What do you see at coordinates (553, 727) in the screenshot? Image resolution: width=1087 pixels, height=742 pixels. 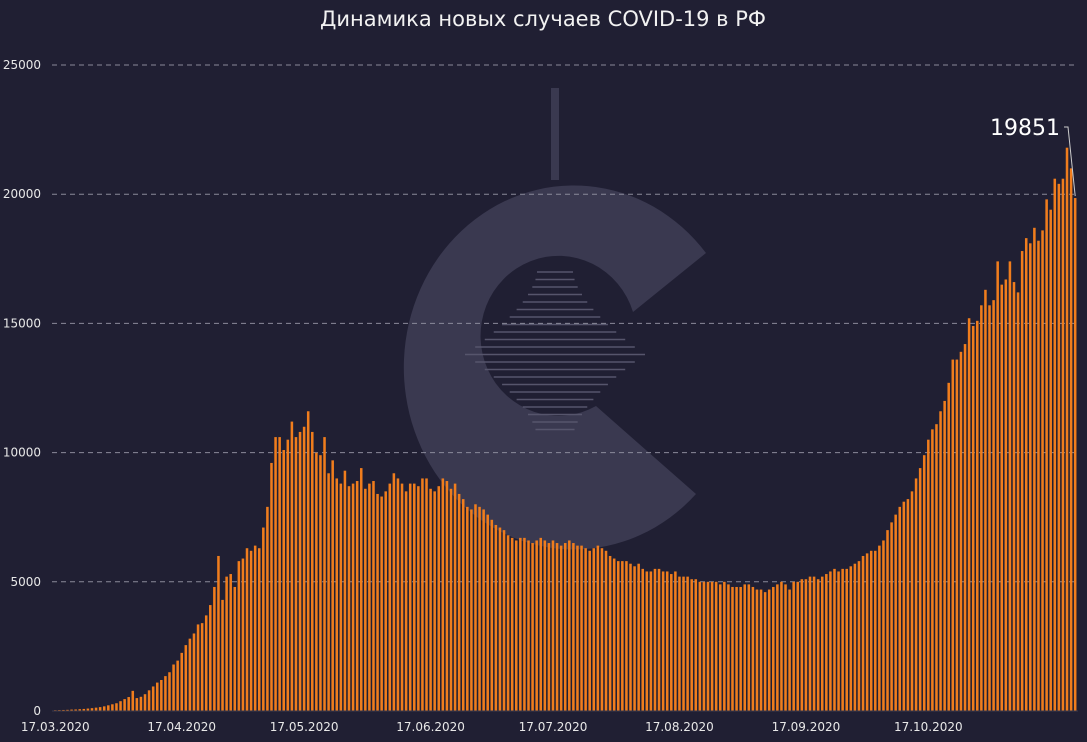 I see `x-tick-label: 17.07.2020` at bounding box center [553, 727].